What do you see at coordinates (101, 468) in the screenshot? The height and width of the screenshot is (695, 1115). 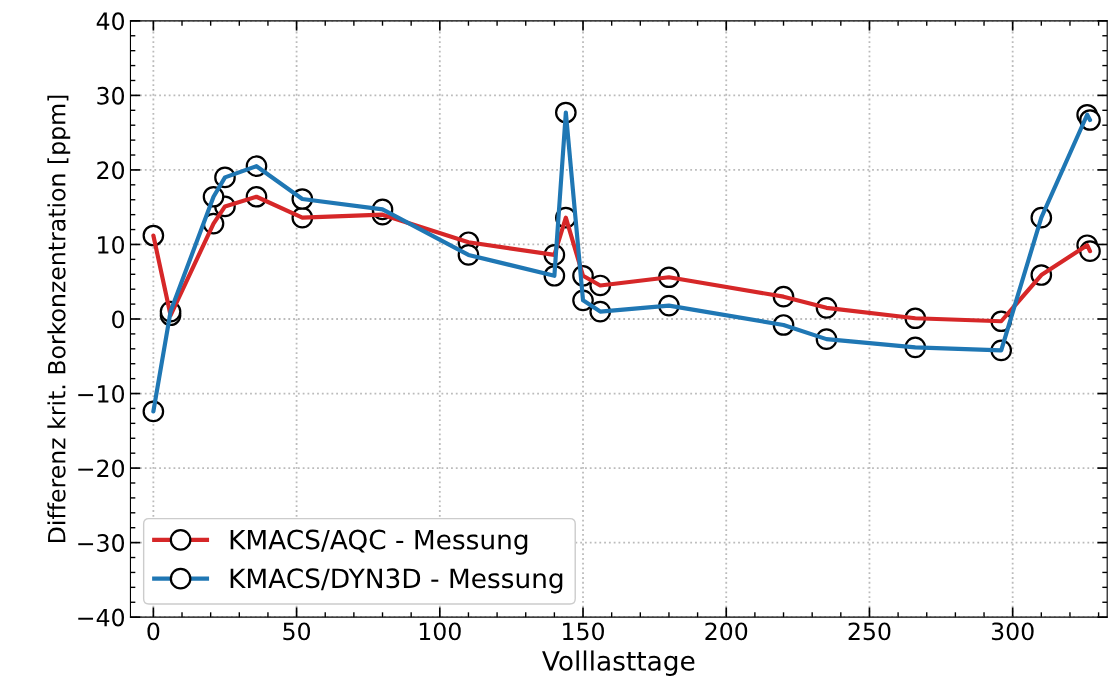 I see `y-tick-label: −20` at bounding box center [101, 468].